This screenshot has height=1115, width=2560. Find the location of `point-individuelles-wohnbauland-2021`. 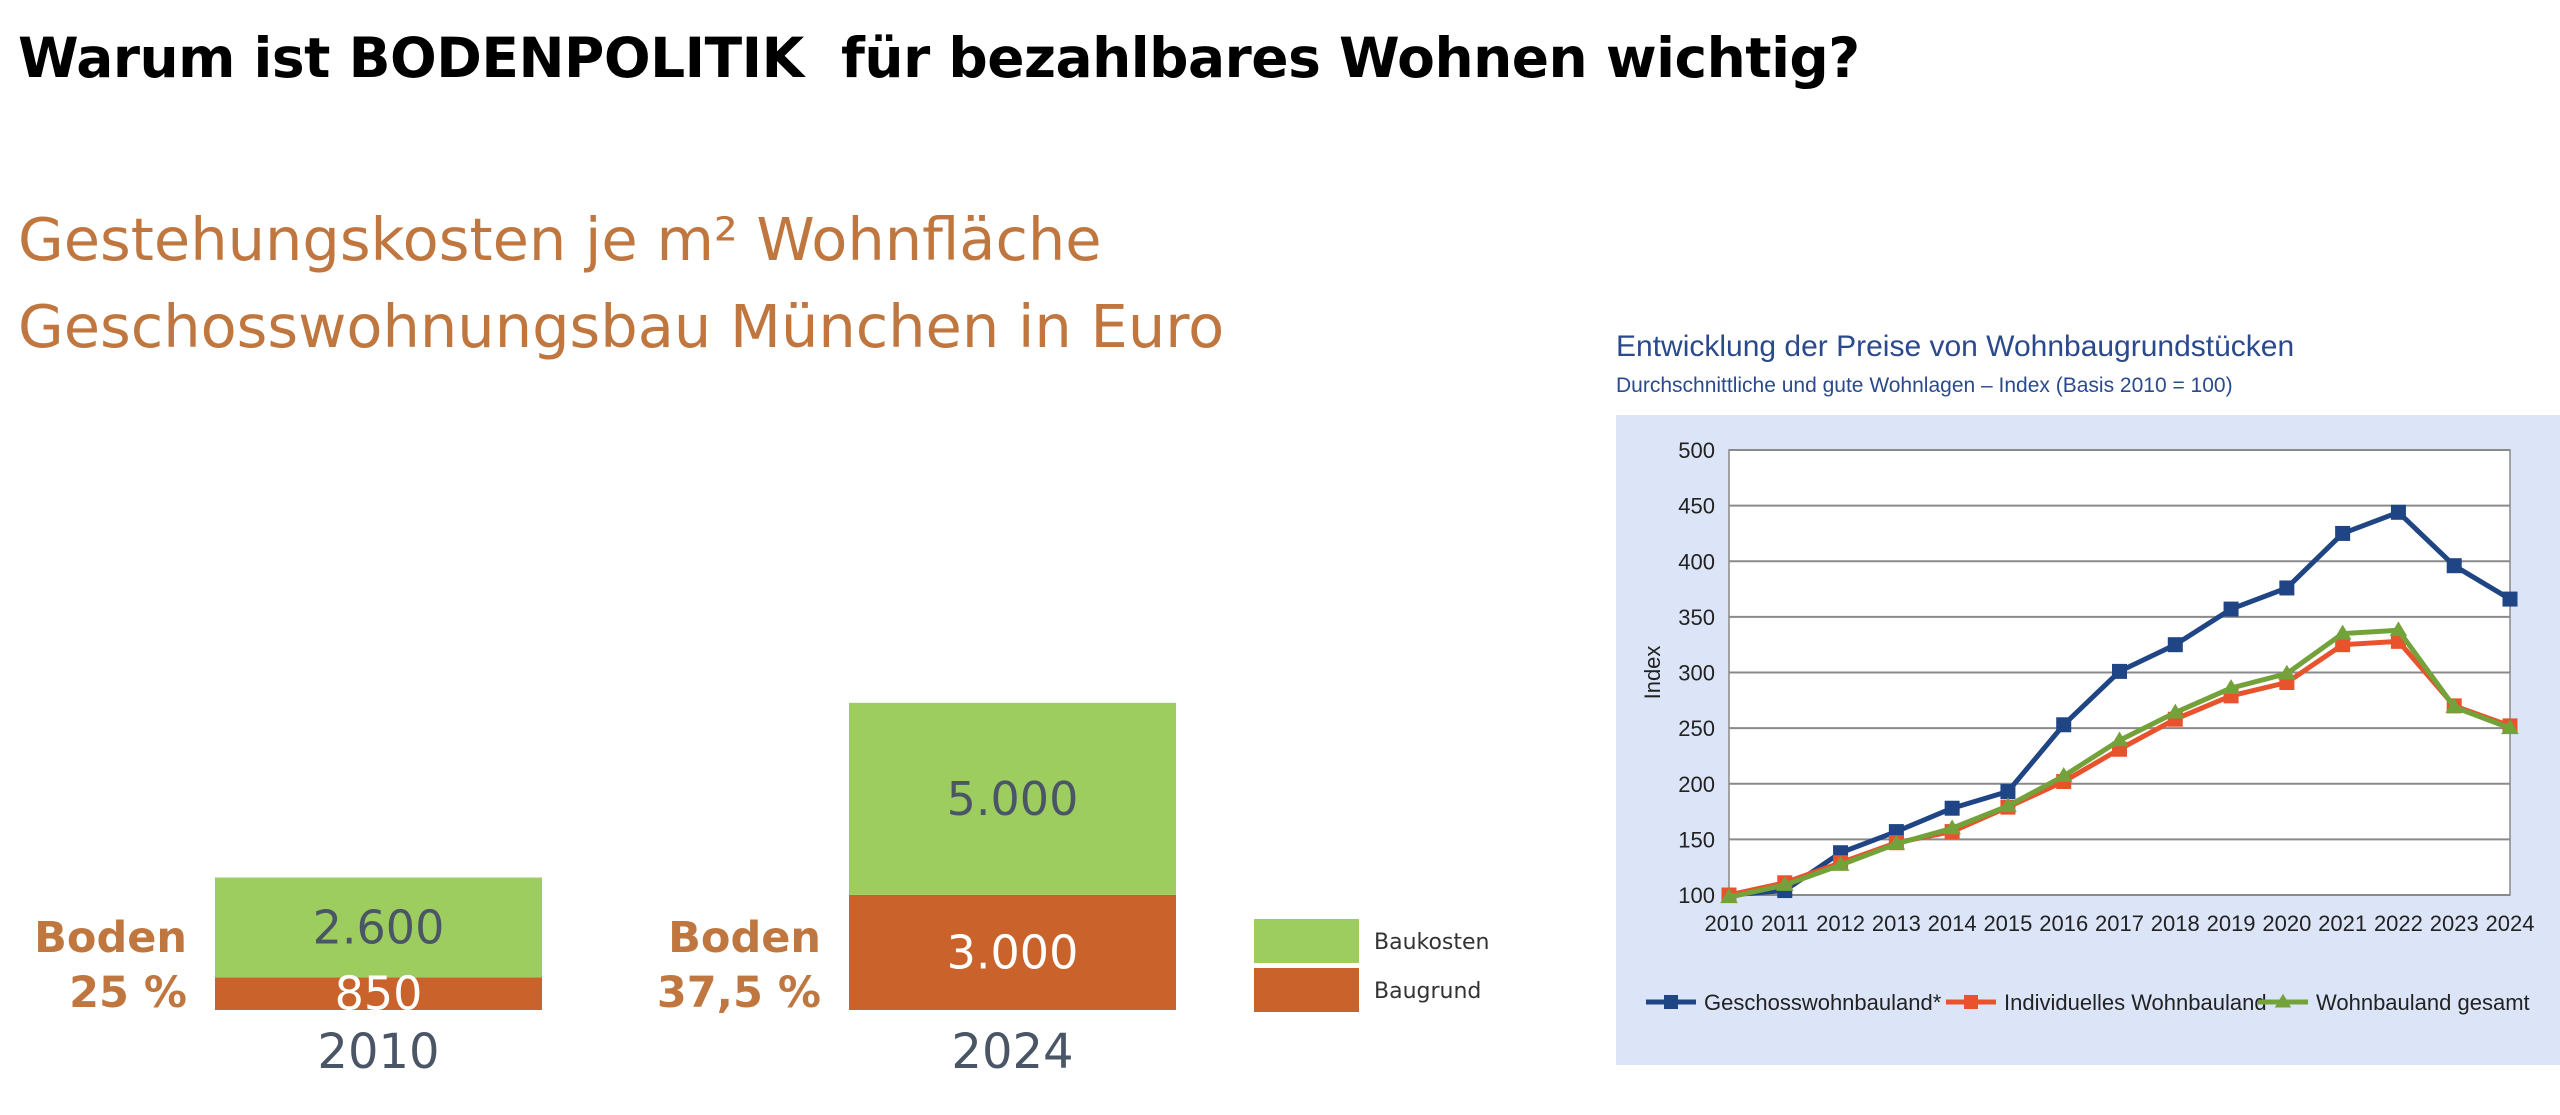

point-individuelles-wohnbauland-2021 is located at coordinates (2343, 645).